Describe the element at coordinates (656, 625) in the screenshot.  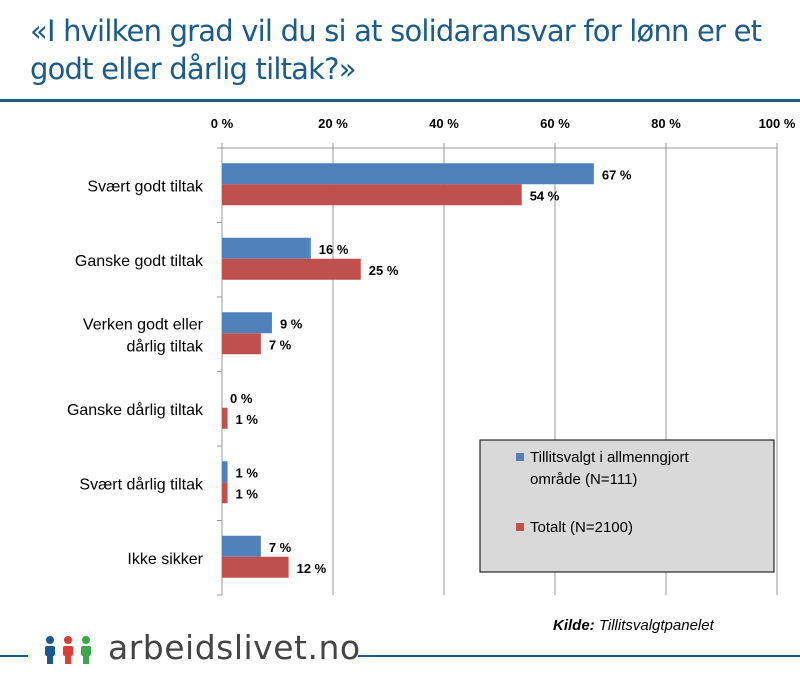
I see `source-value: Tillitsvalgtpanelet` at that location.